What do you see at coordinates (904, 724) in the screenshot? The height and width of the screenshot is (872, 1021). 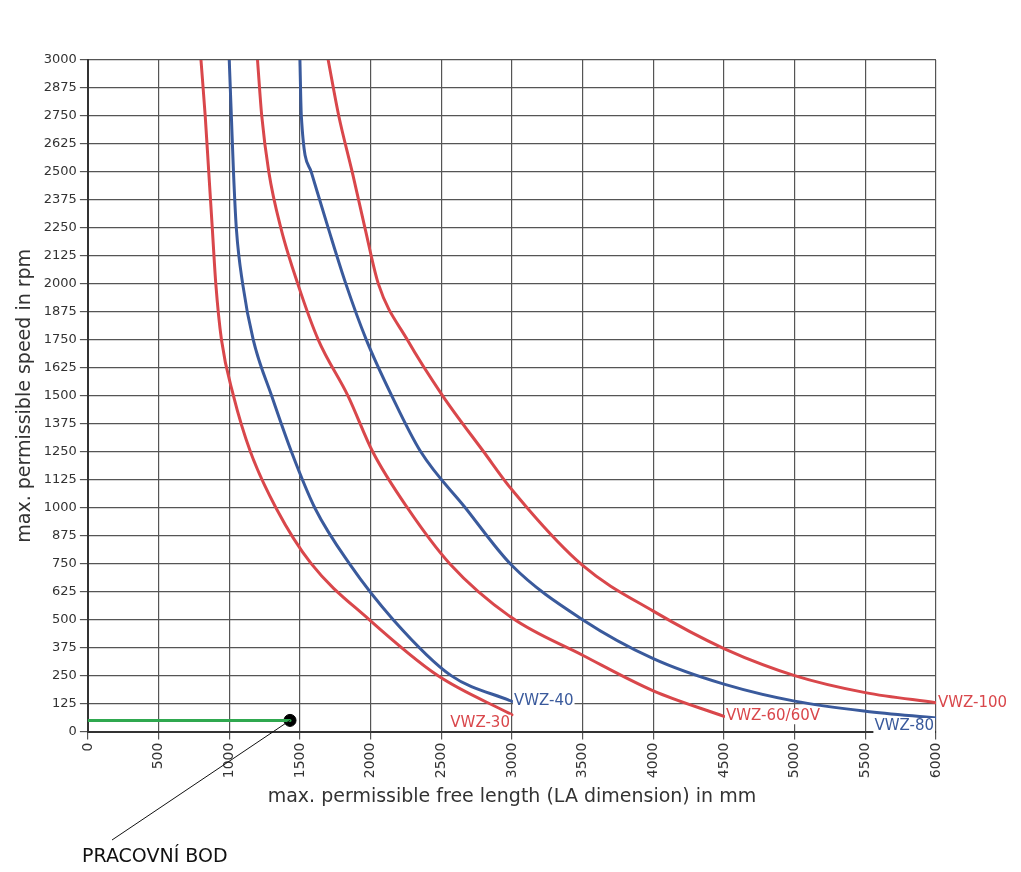 I see `series-label: VWZ-80` at bounding box center [904, 724].